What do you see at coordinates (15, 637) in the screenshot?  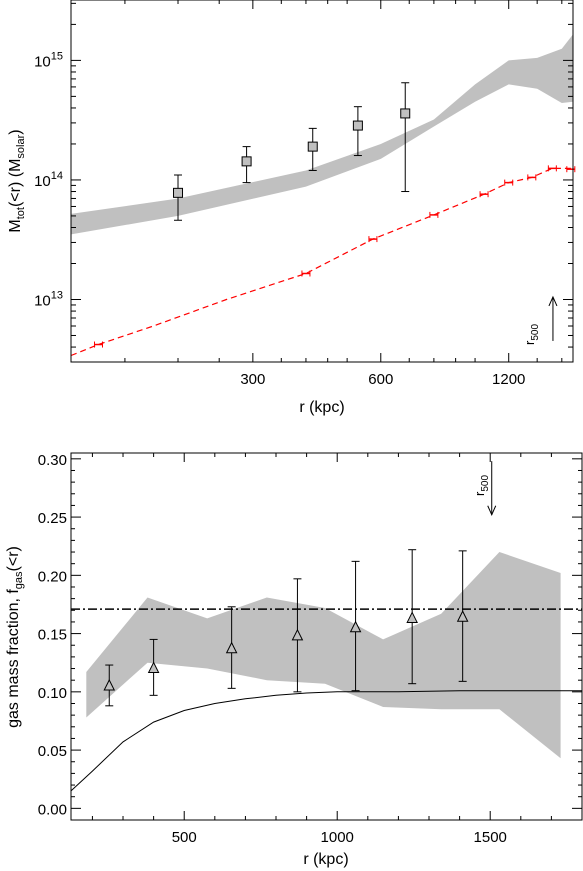 I see `bottom-y-axis-title: gas mass fraction, fgas(<r)` at bounding box center [15, 637].